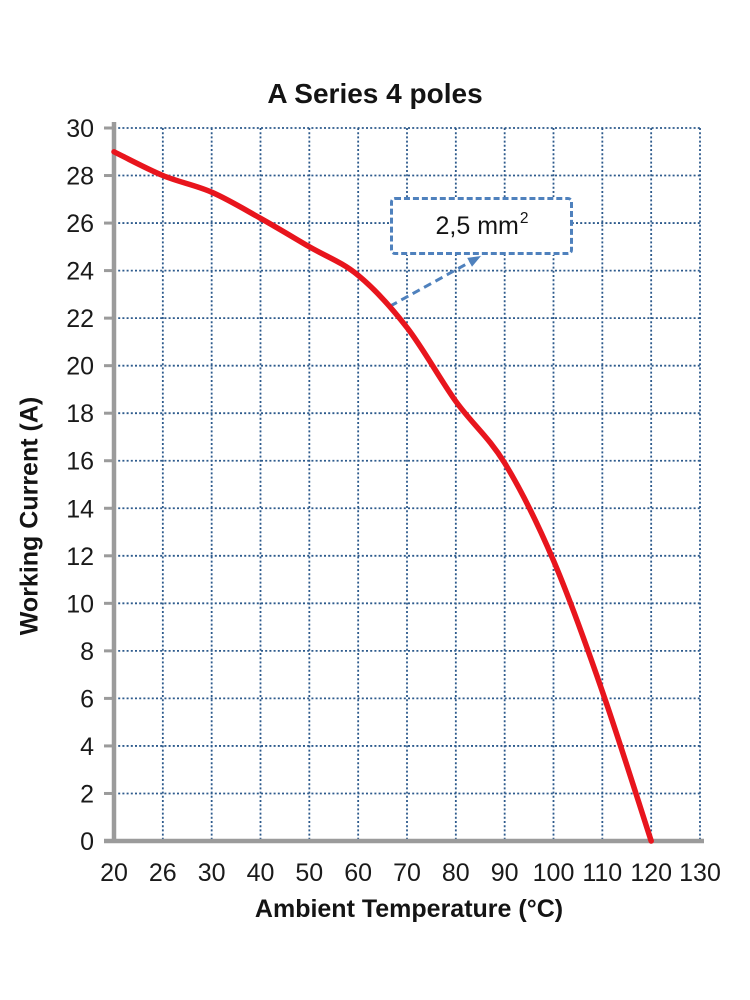 Image resolution: width=750 pixels, height=1000 pixels. What do you see at coordinates (80, 272) in the screenshot?
I see `y-tick-label: 24` at bounding box center [80, 272].